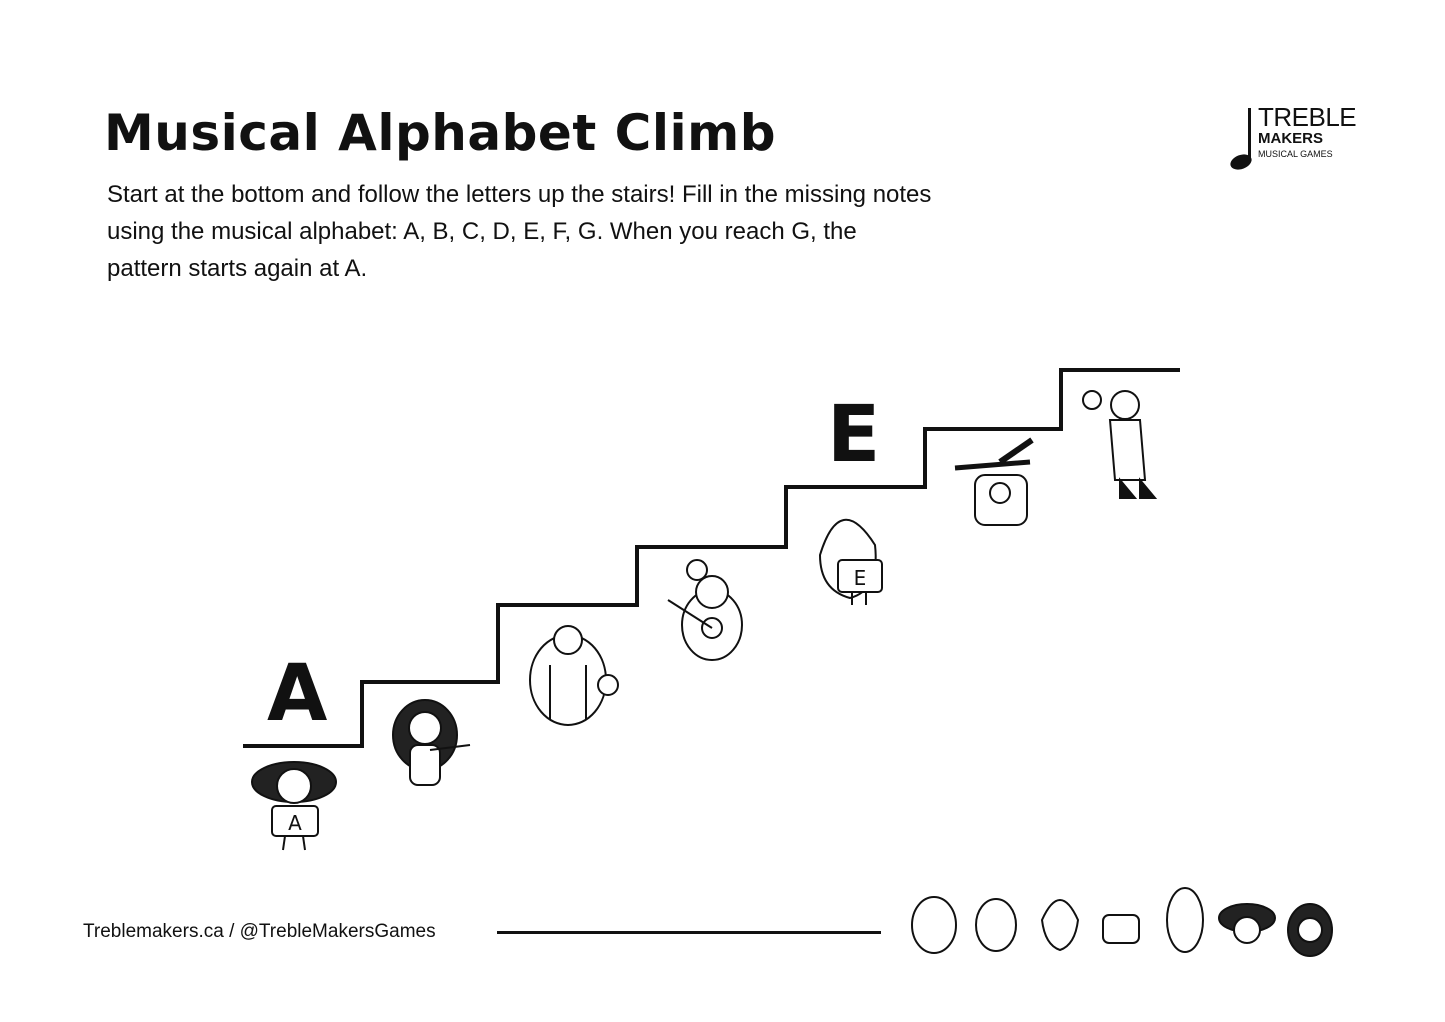 The image size is (1445, 1022). I want to click on character-conductor, so click(574, 675).